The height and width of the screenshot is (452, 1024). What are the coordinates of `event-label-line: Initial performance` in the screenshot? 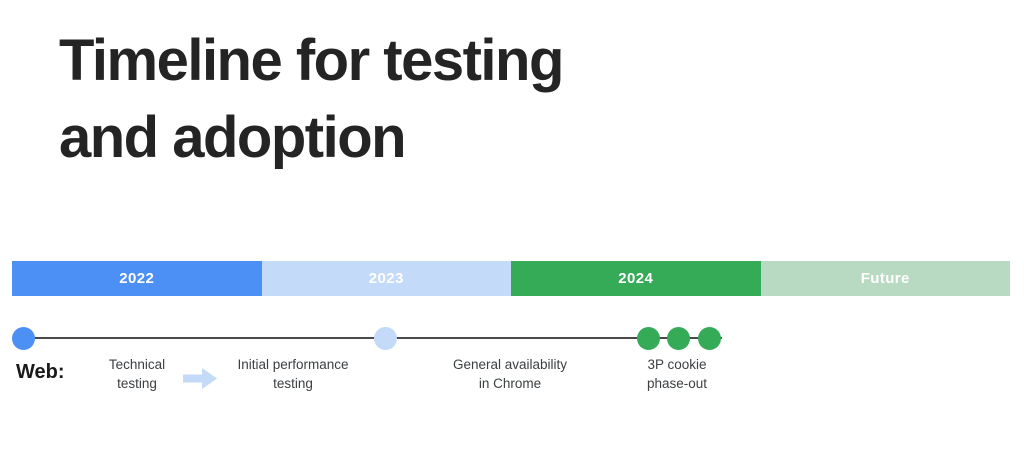 It's located at (293, 364).